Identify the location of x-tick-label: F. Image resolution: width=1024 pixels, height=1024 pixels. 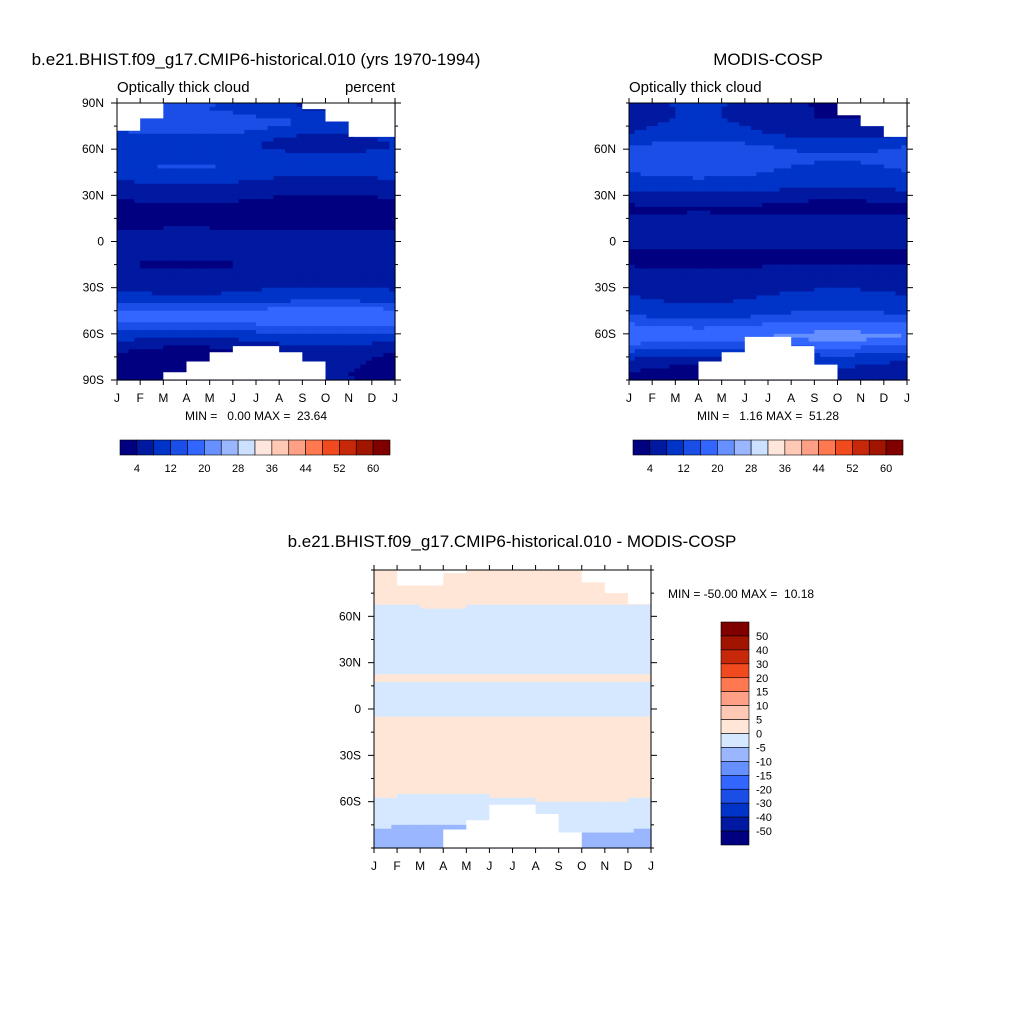
(139, 398).